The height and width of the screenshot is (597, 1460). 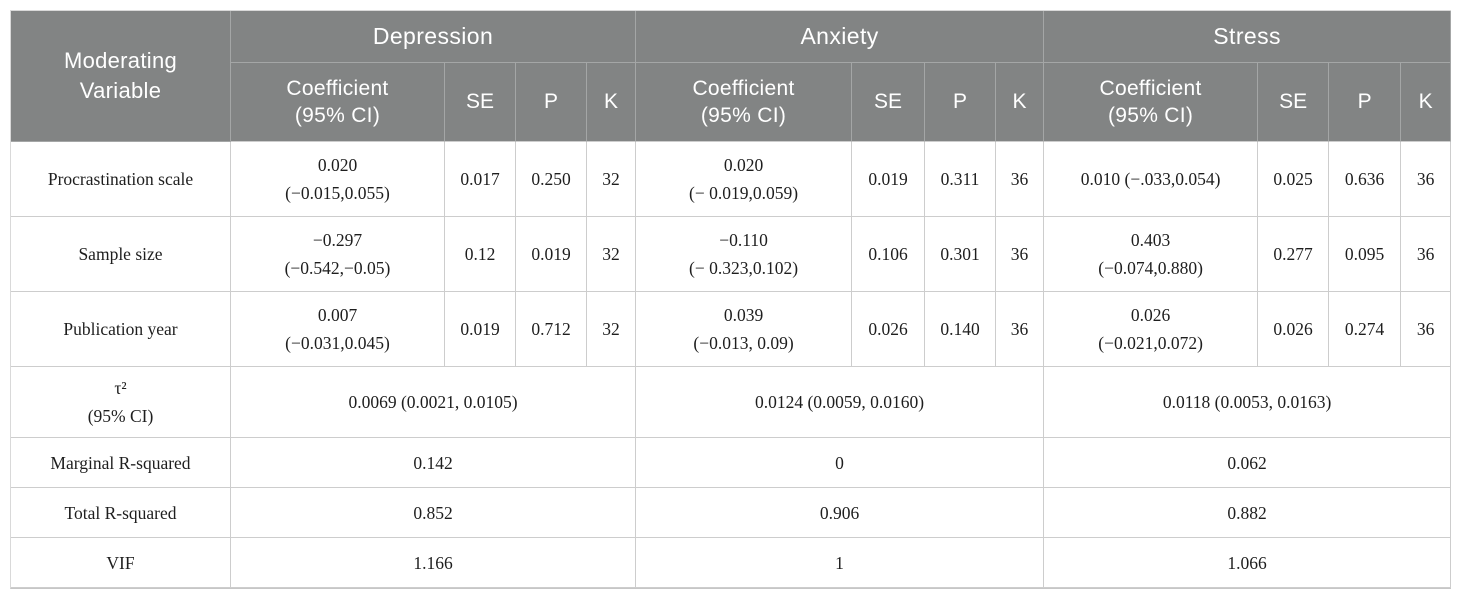 What do you see at coordinates (121, 513) in the screenshot?
I see `row-label: Total R-squared` at bounding box center [121, 513].